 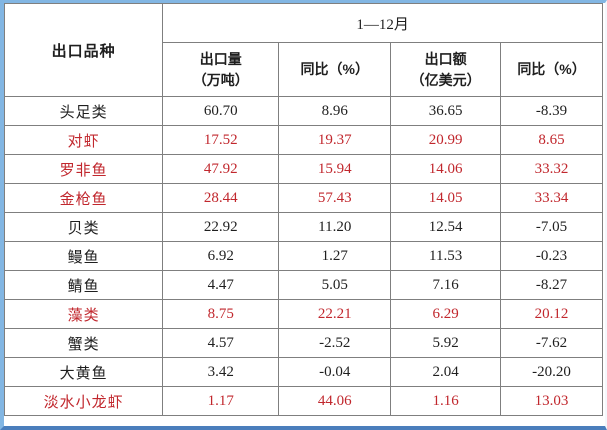 What do you see at coordinates (84, 169) in the screenshot?
I see `species-name-cell: 罗非鱼` at bounding box center [84, 169].